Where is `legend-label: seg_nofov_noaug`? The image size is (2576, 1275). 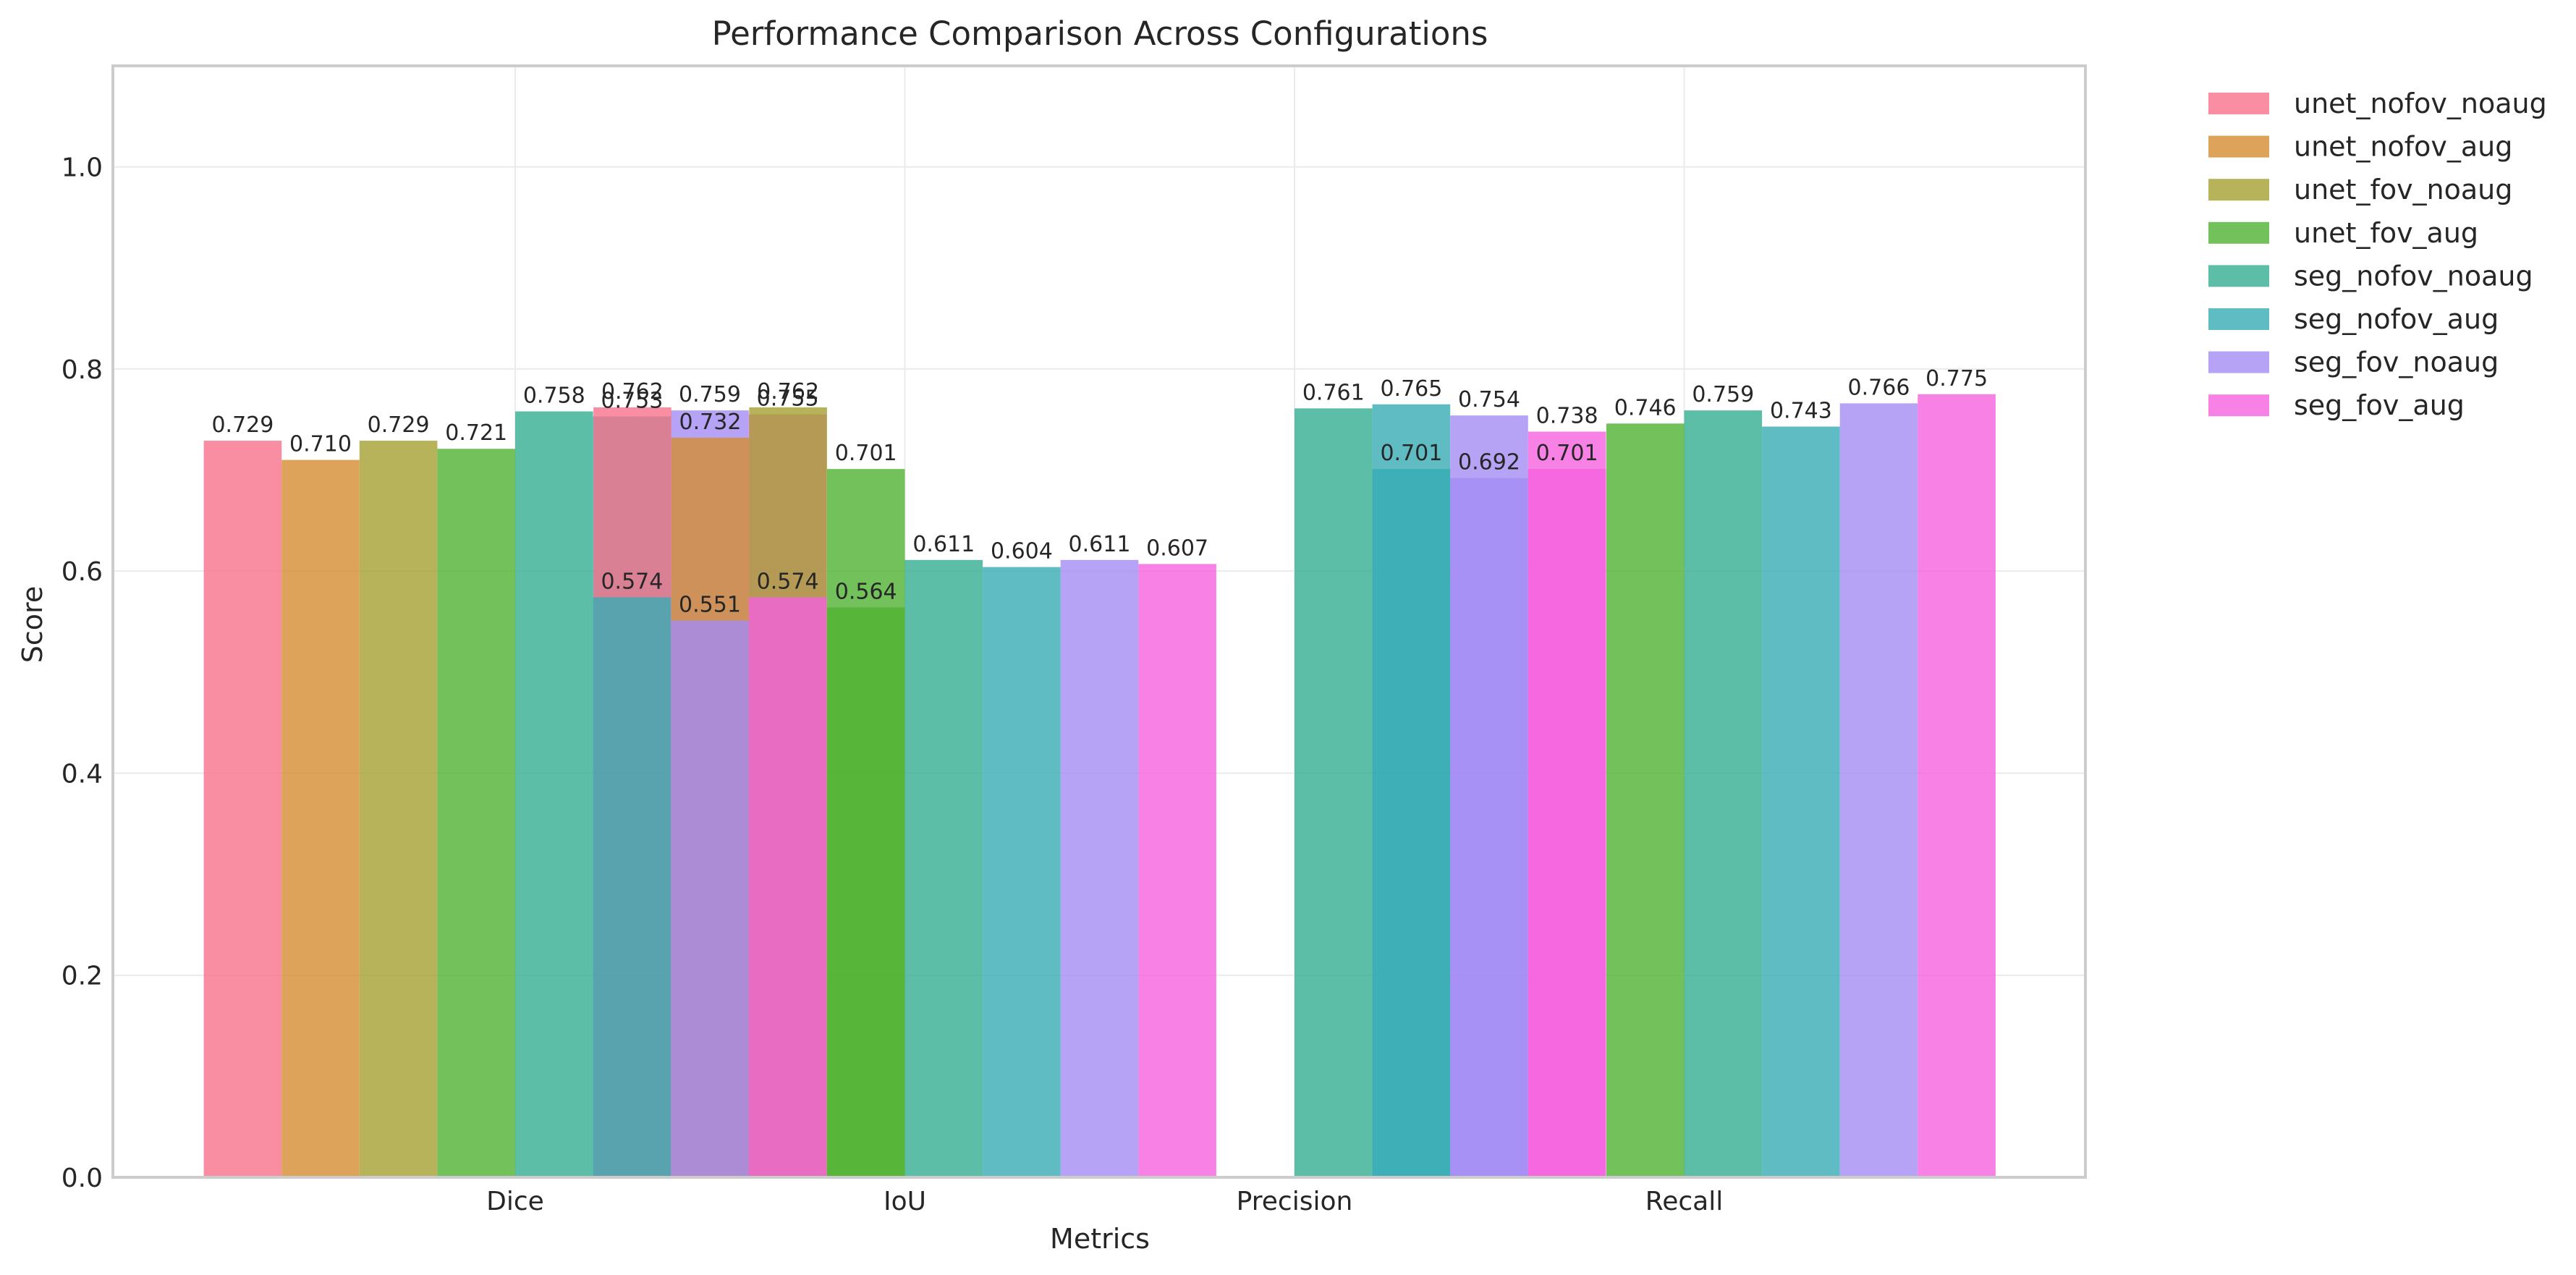 legend-label: seg_nofov_noaug is located at coordinates (2413, 276).